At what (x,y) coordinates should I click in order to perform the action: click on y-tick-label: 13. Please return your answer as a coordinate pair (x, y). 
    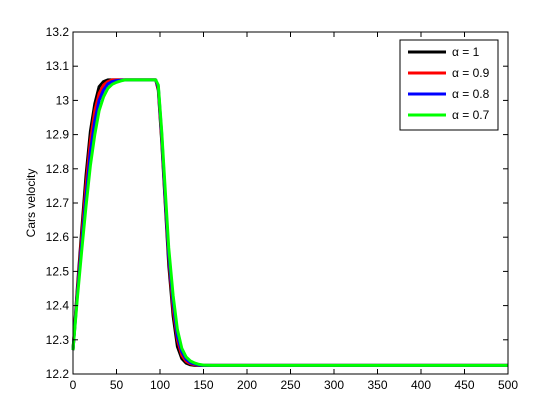
    Looking at the image, I should click on (63, 100).